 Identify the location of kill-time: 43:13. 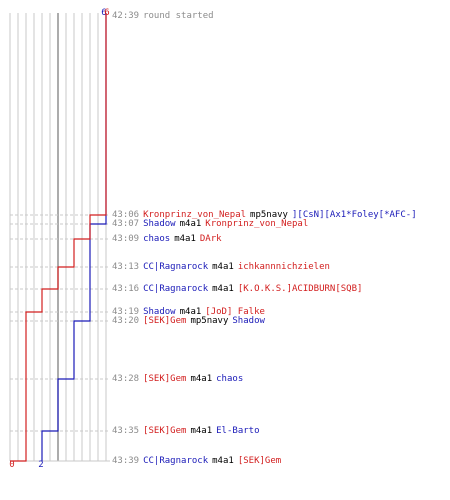
(126, 267).